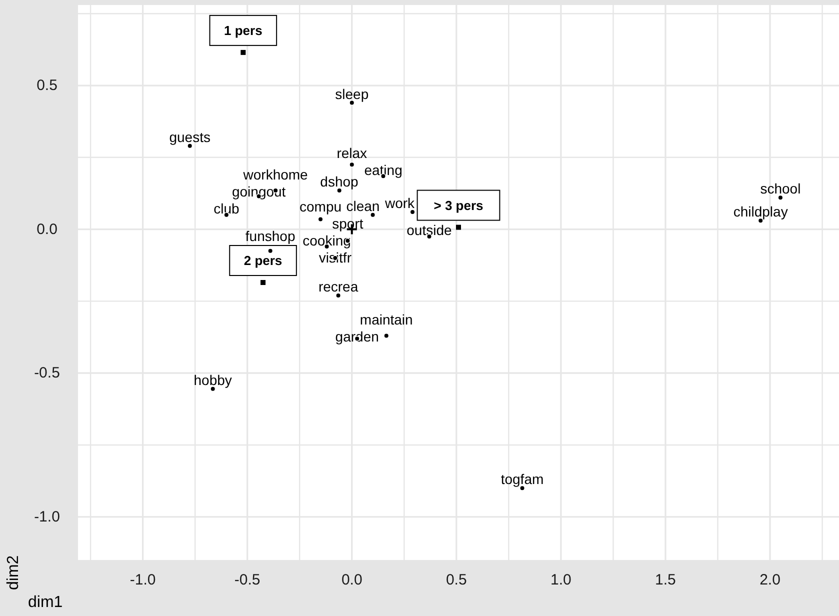  Describe the element at coordinates (339, 181) in the screenshot. I see `series-label: dshop` at that location.